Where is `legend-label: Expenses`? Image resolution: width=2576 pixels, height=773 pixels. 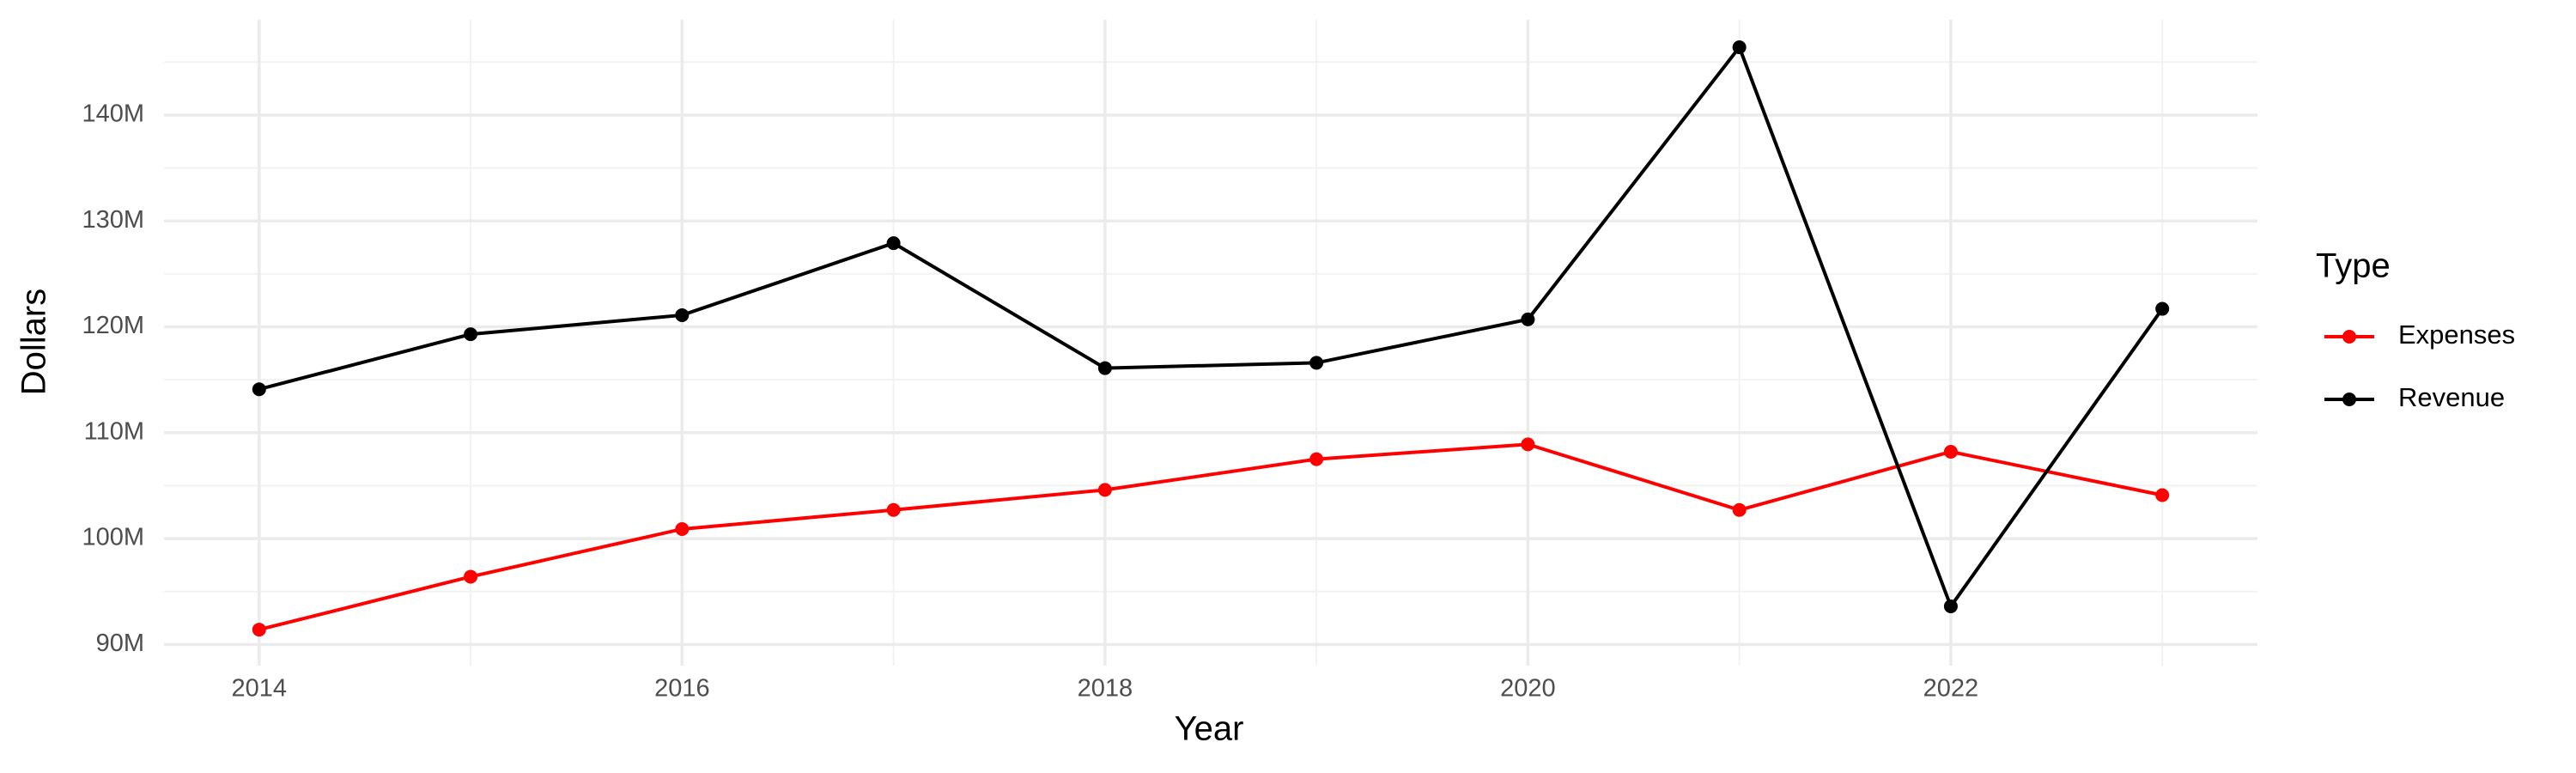 legend-label: Expenses is located at coordinates (2456, 335).